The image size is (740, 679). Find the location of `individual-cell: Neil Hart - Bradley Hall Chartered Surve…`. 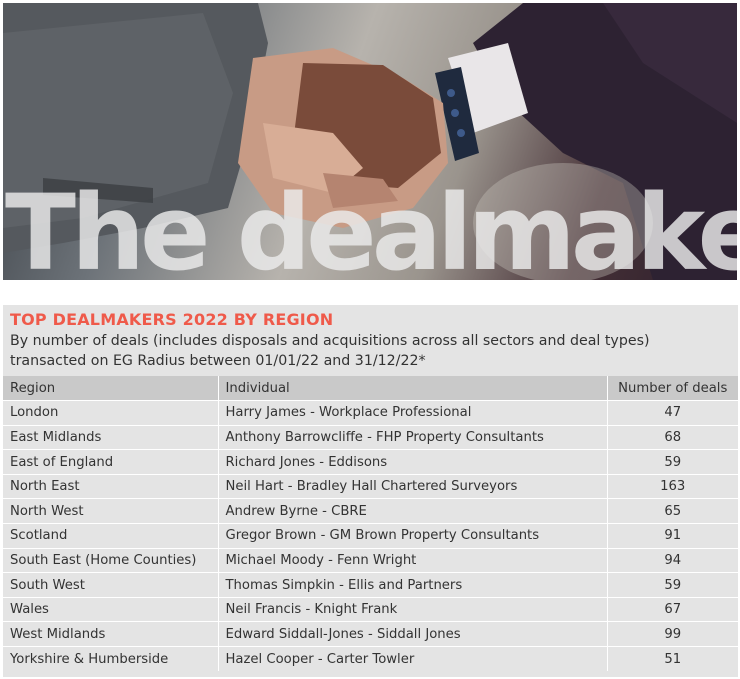

individual-cell: Neil Hart - Bradley Hall Chartered Surve… is located at coordinates (412, 486).